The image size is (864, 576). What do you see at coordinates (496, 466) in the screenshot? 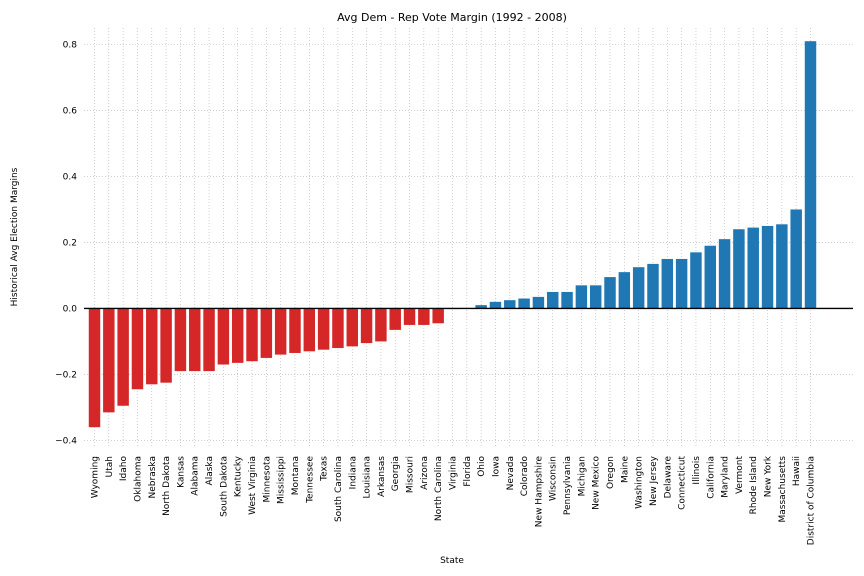
I see `x-tick-label: Iowa` at bounding box center [496, 466].